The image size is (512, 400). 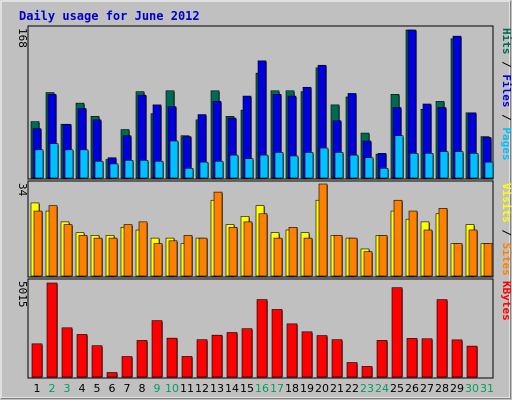 I want to click on day-label-12: 12, so click(x=202, y=388).